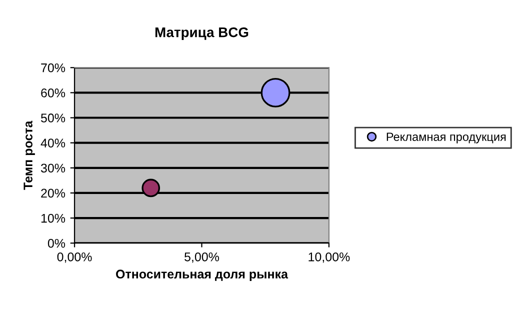 Image resolution: width=514 pixels, height=322 pixels. What do you see at coordinates (329, 257) in the screenshot?
I see `x-tick-label: 10,00%` at bounding box center [329, 257].